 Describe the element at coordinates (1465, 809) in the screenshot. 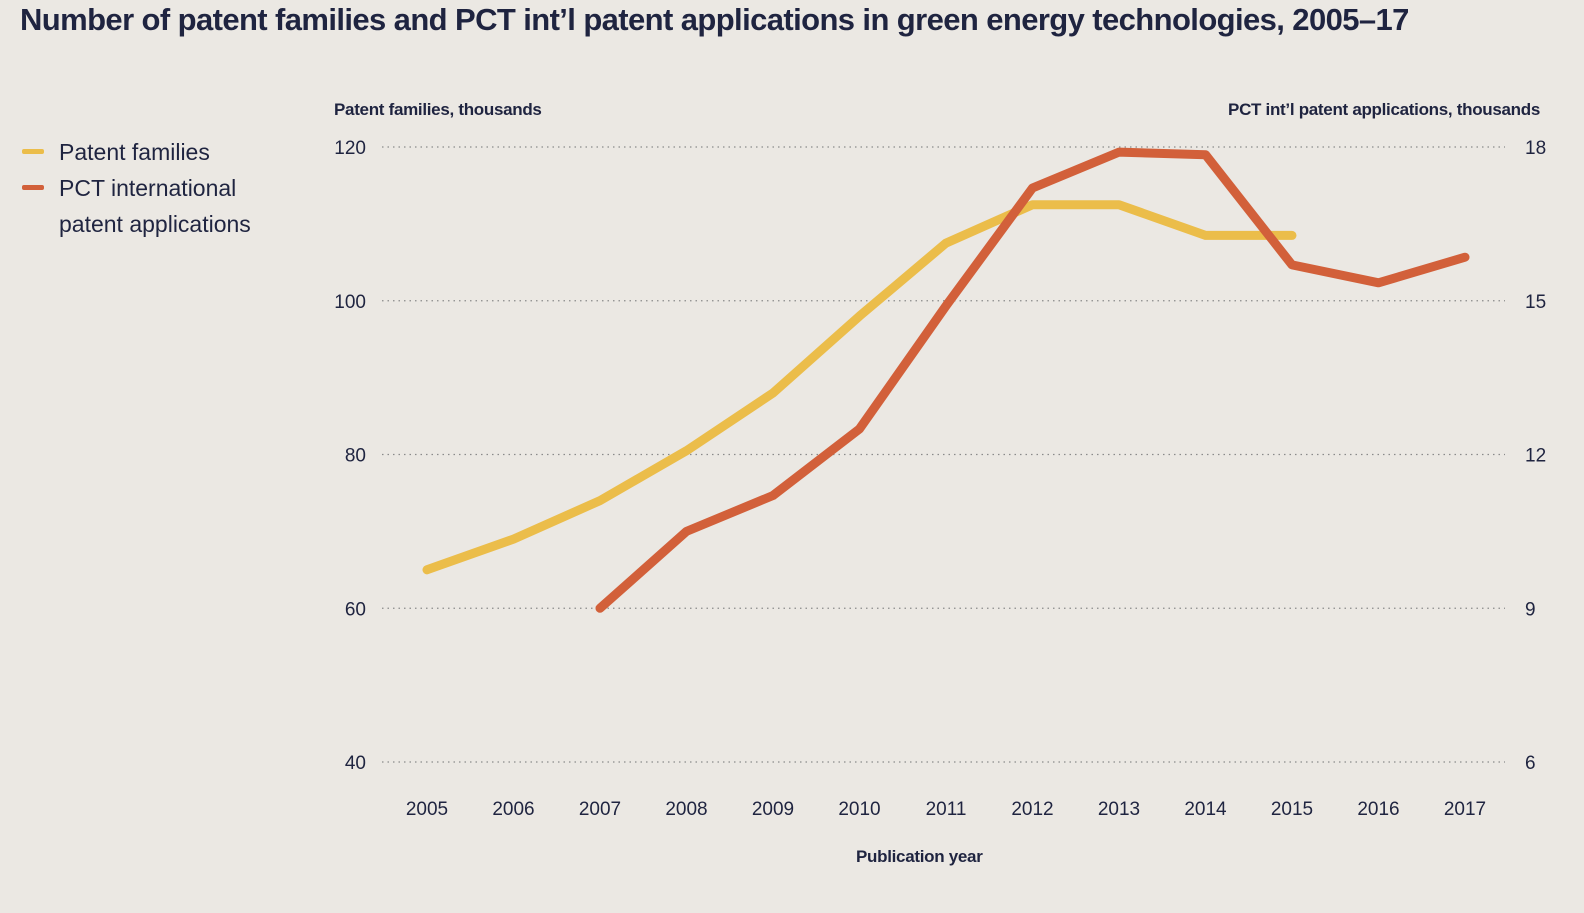

I see `x-tick-label: 2017` at that location.